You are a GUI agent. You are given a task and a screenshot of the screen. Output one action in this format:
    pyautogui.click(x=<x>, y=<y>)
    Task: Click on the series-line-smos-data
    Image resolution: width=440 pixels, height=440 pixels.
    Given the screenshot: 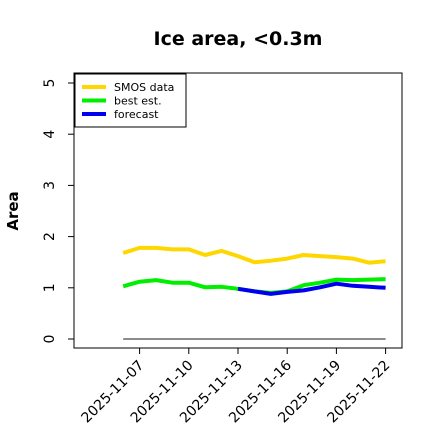 What is the action you would take?
    pyautogui.click(x=254, y=255)
    